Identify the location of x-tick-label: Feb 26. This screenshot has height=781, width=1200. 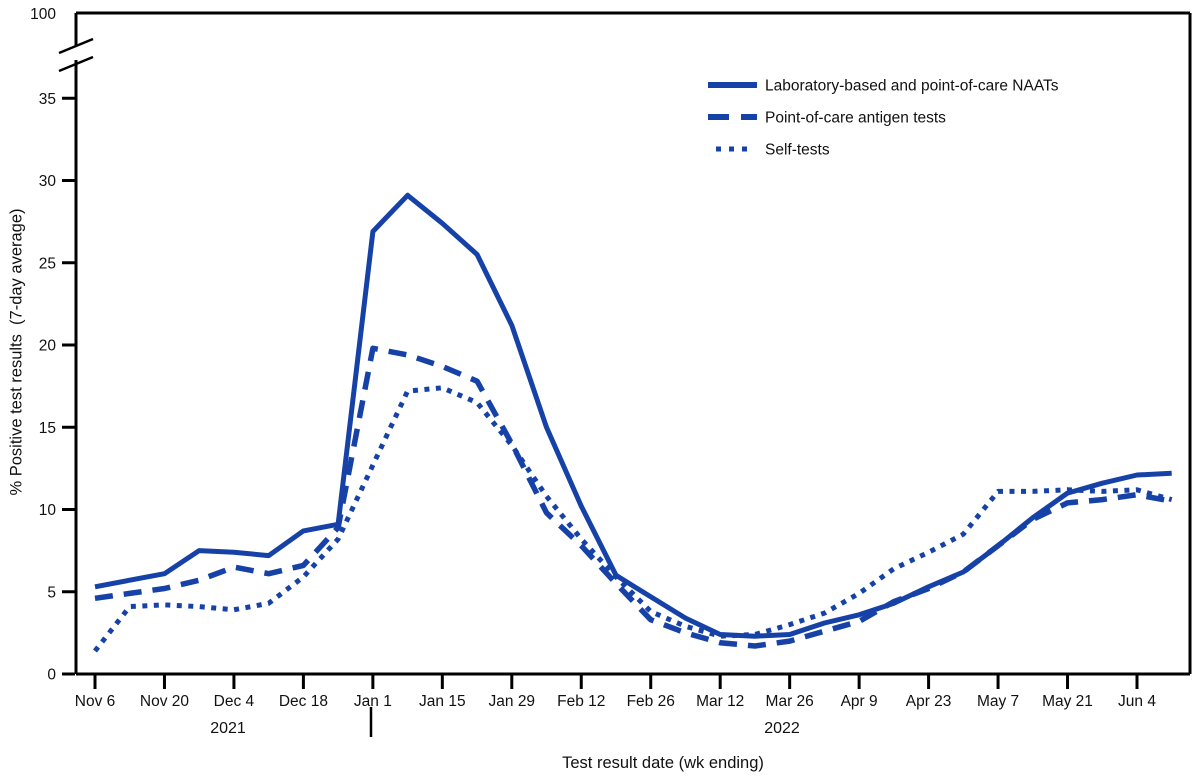
(651, 701).